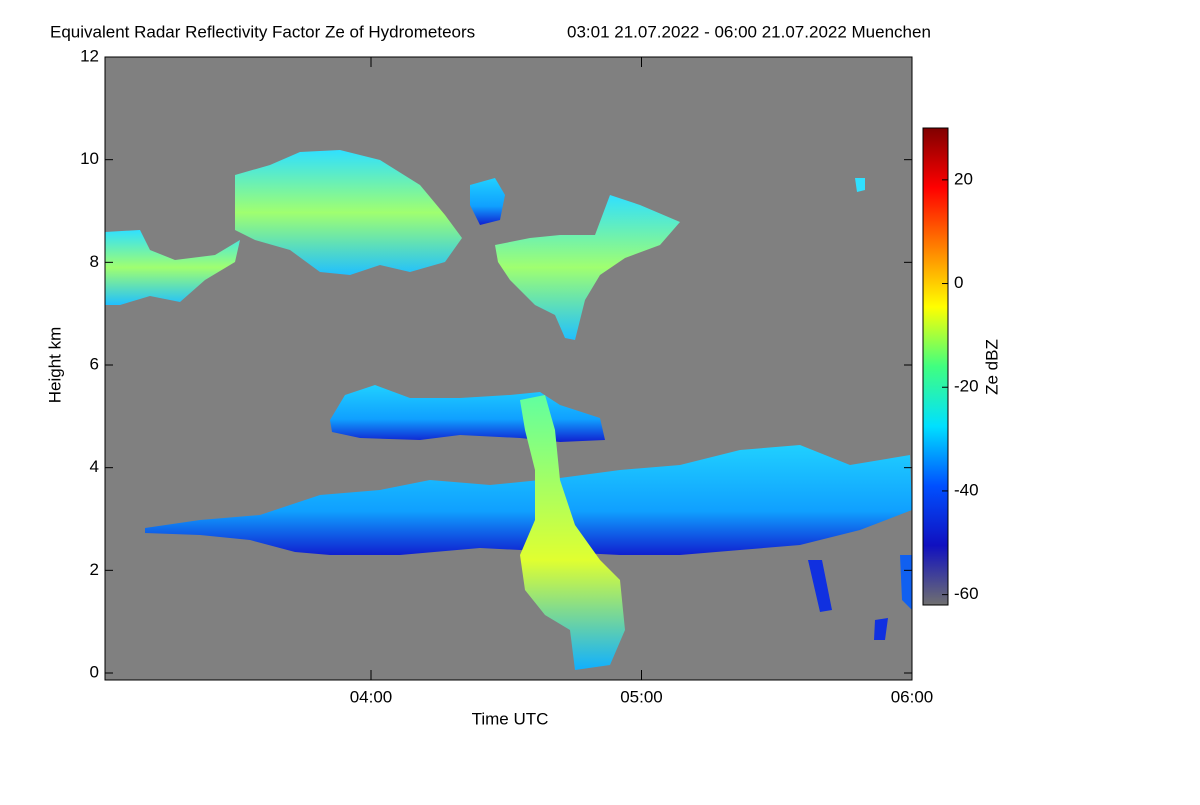 The height and width of the screenshot is (805, 1200). What do you see at coordinates (94, 569) in the screenshot?
I see `y-tick-label: 2` at bounding box center [94, 569].